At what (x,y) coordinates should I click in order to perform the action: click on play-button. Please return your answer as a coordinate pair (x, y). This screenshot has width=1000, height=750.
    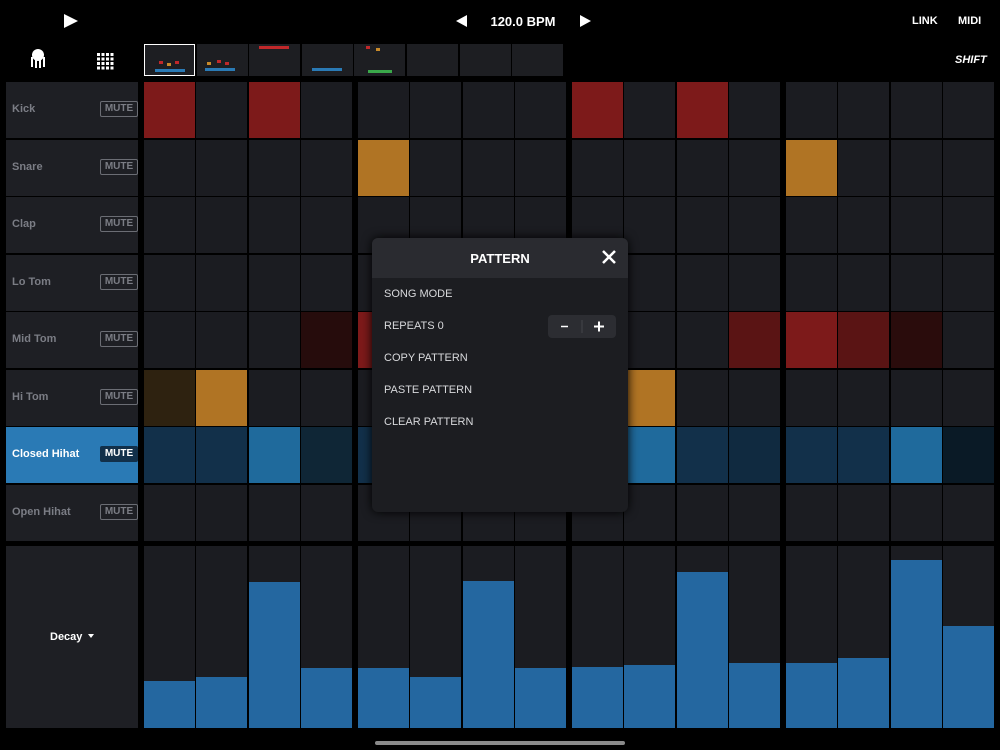
    Looking at the image, I should click on (71, 21).